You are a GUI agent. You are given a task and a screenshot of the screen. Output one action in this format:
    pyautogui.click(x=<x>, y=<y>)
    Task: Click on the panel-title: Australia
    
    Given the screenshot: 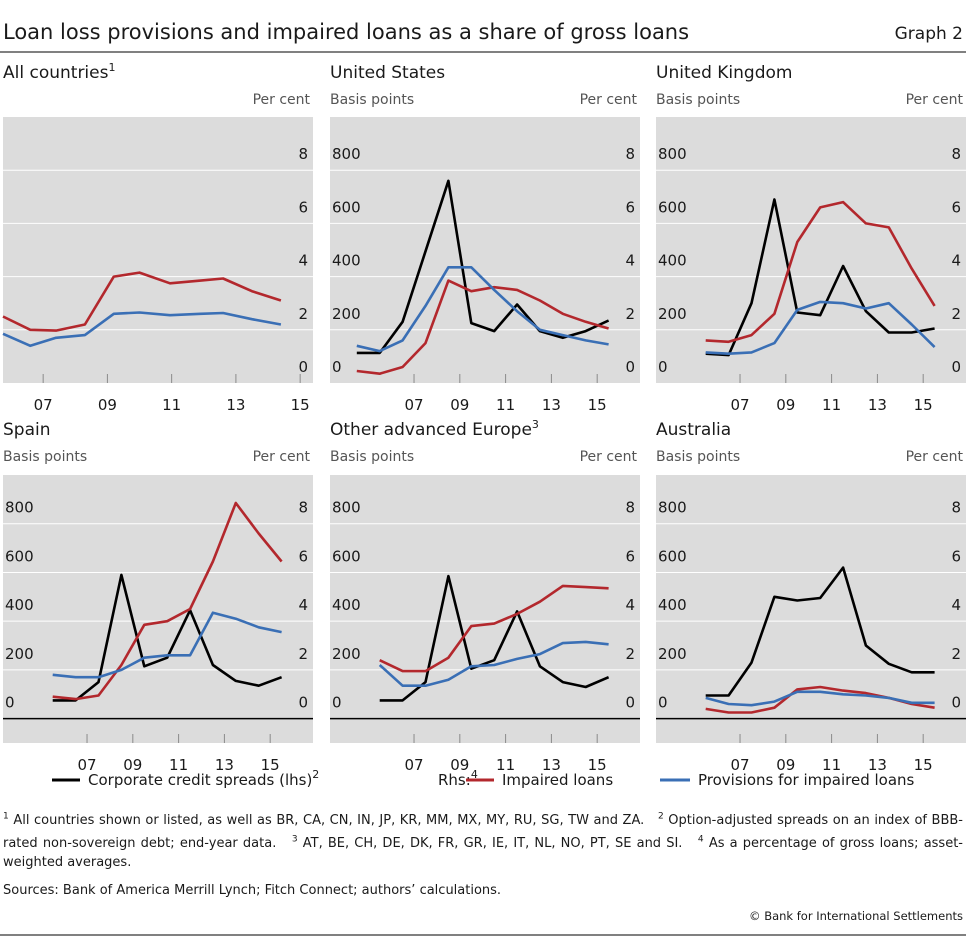 What is the action you would take?
    pyautogui.click(x=693, y=430)
    